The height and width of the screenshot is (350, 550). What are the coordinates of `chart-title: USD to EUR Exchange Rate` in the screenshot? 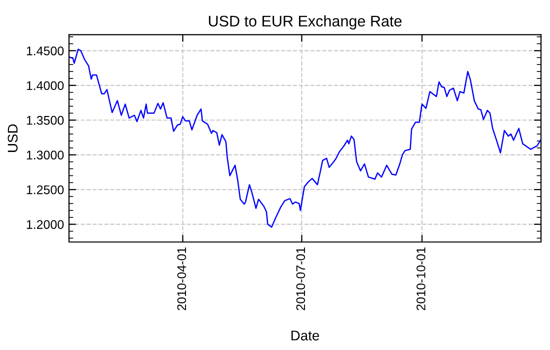 It's located at (305, 22).